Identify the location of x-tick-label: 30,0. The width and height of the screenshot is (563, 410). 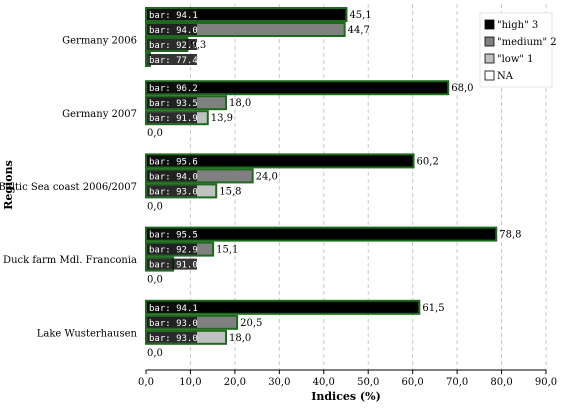
(279, 382).